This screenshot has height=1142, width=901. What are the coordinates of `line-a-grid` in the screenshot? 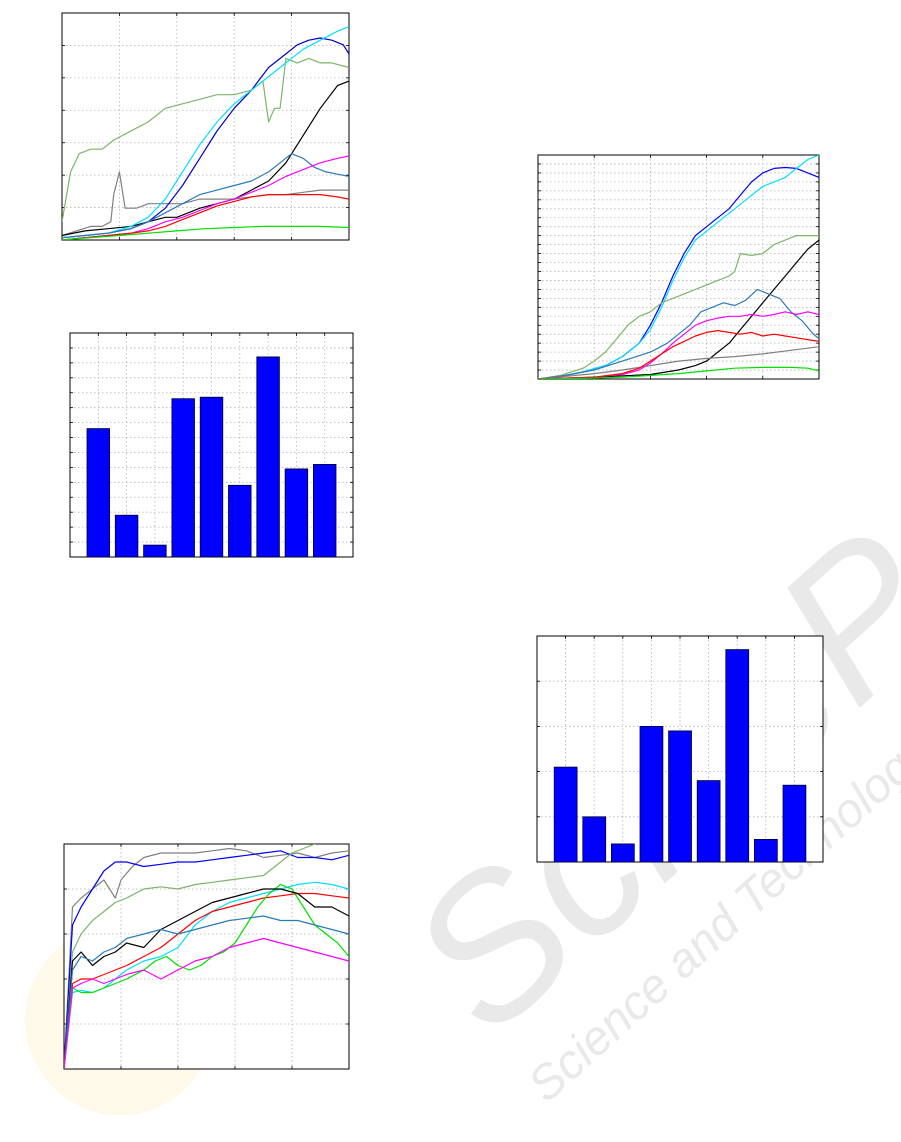 It's located at (205, 126).